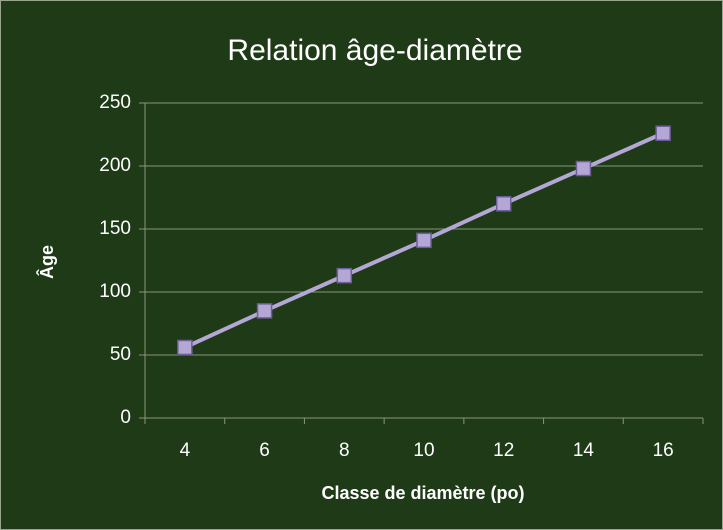  What do you see at coordinates (185, 450) in the screenshot?
I see `x-tick-label: 4` at bounding box center [185, 450].